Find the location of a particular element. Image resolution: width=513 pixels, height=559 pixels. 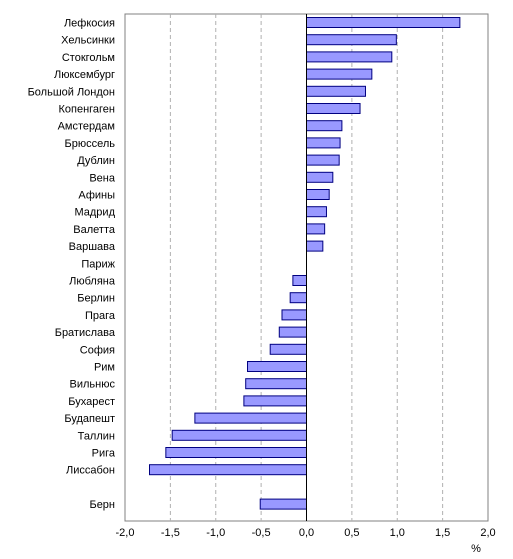

category-label: София is located at coordinates (97, 350).